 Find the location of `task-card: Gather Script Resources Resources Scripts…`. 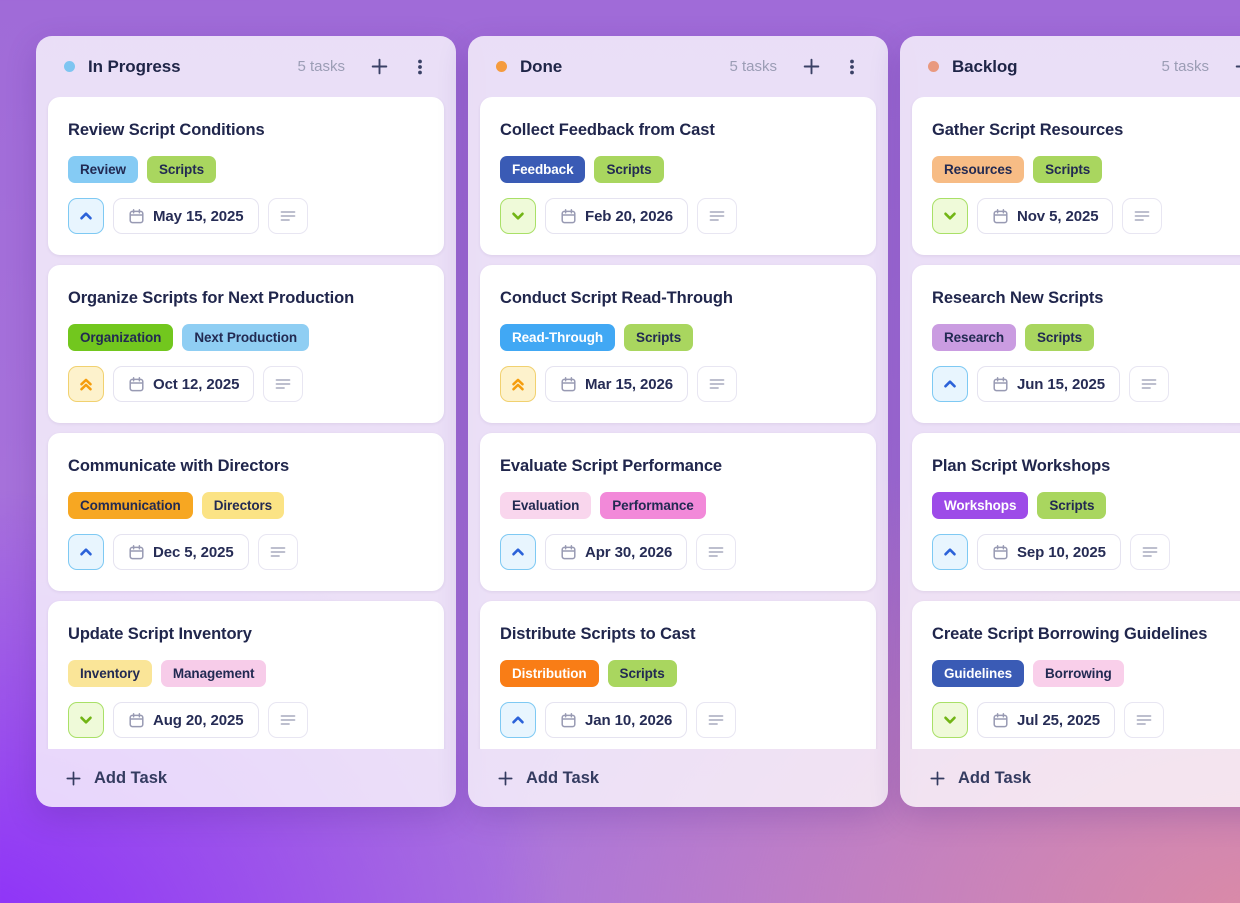

task-card: Gather Script Resources Resources Scripts… is located at coordinates (1076, 176).